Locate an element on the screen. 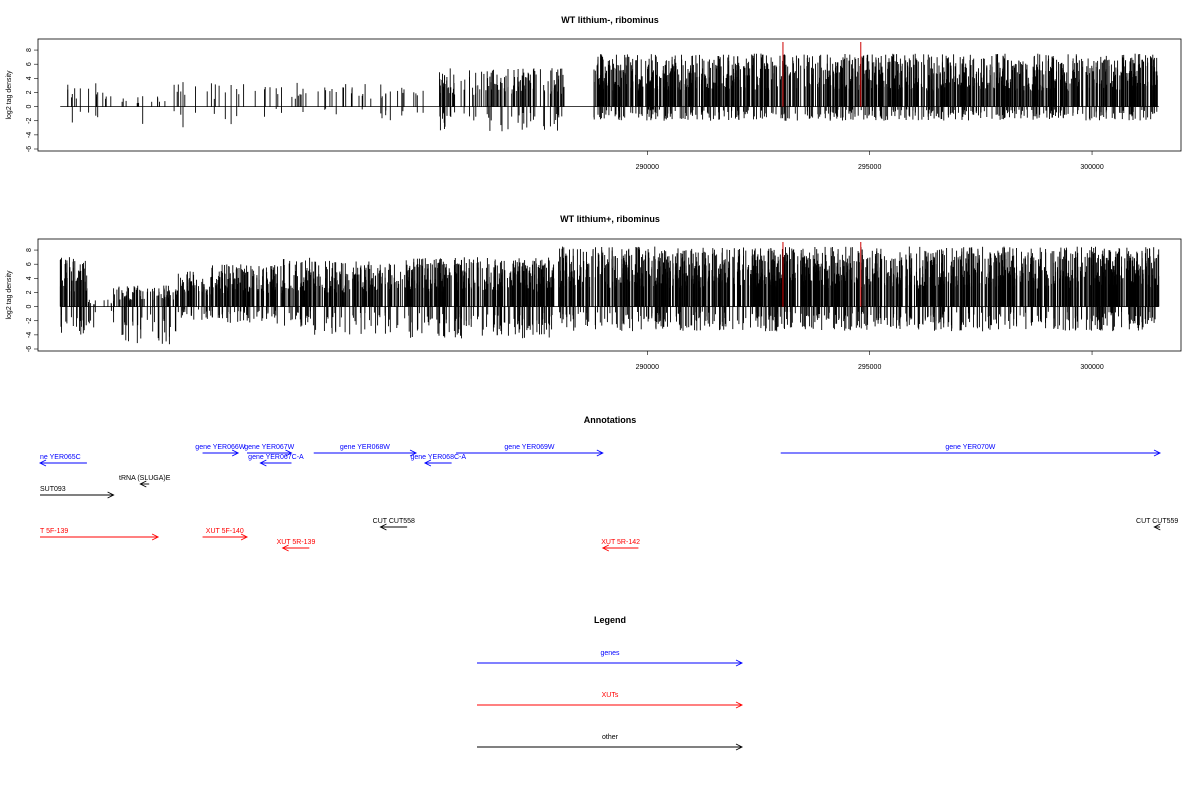  feature-label: XUT 5R-139 is located at coordinates (296, 542).